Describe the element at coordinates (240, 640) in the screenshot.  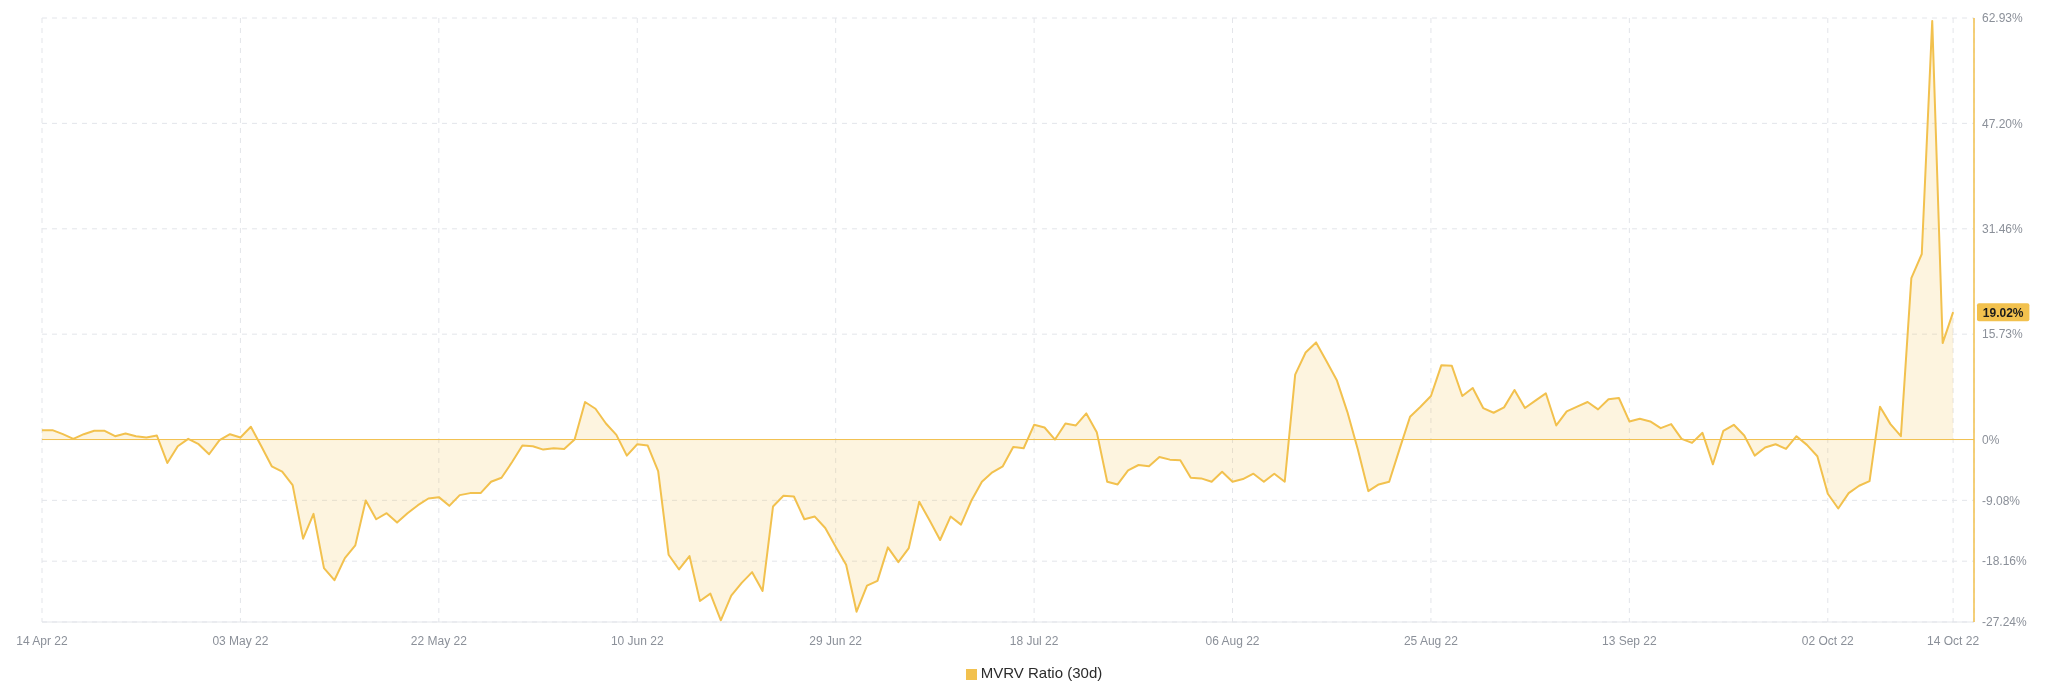
I see `x-tick-label: 03 May 22` at that location.